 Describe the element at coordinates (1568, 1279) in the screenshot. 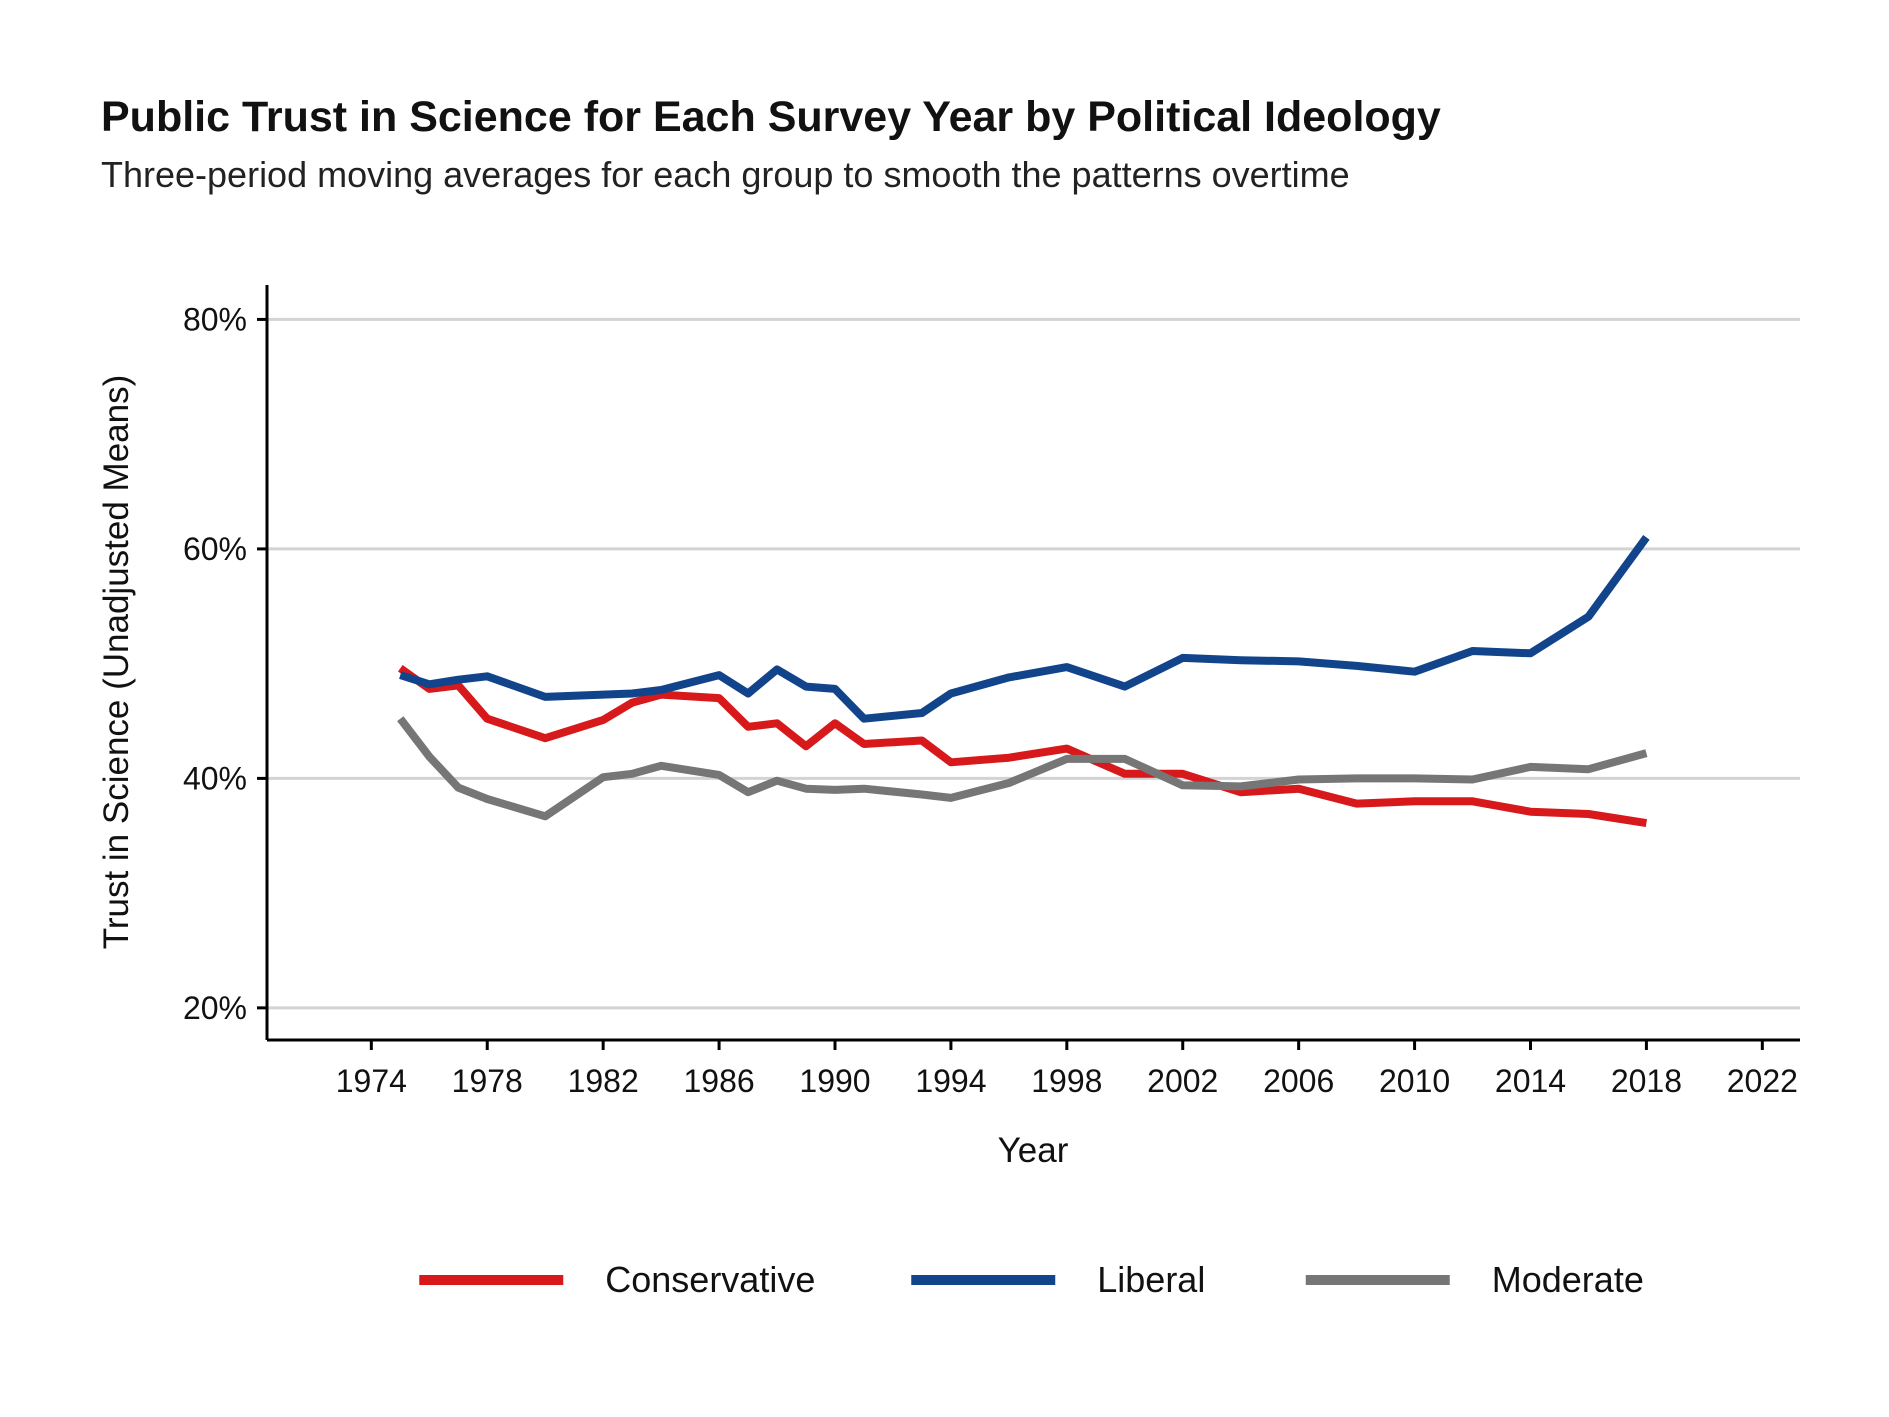

I see `legend-label: Moderate` at that location.